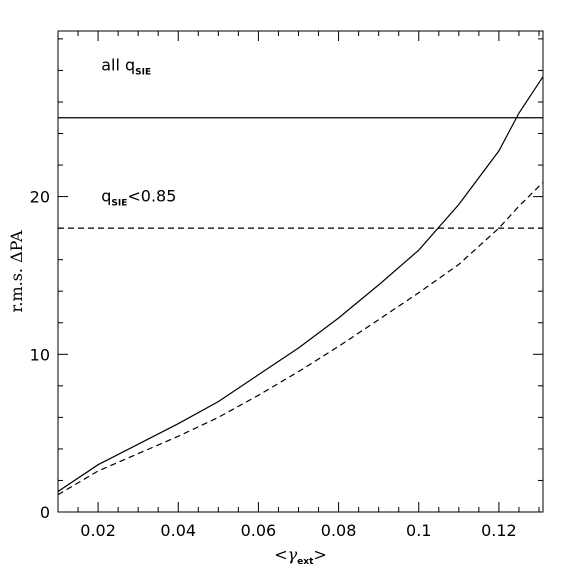 The height and width of the screenshot is (574, 574). Describe the element at coordinates (259, 530) in the screenshot. I see `x-tick-label: 0.06` at that location.